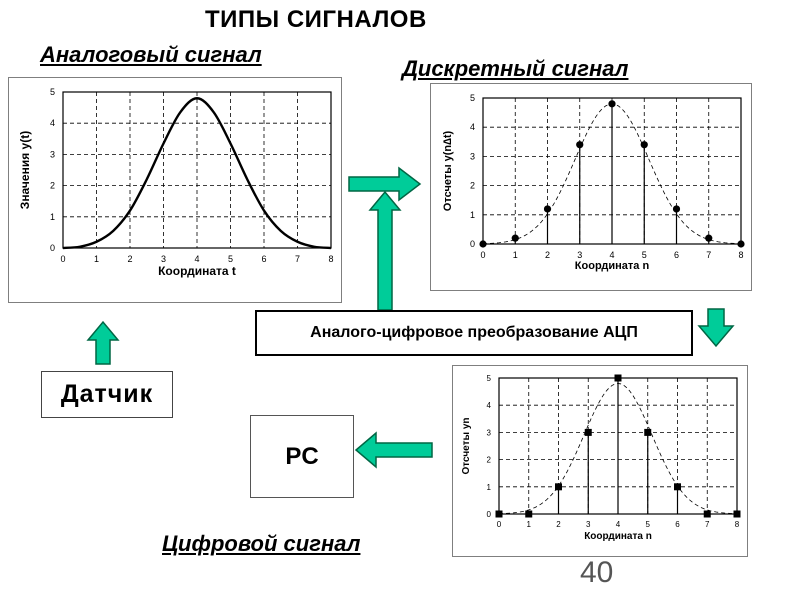  Describe the element at coordinates (601, 458) in the screenshot. I see `digital-chart: 0 1 2 3 4 5 6 7 8 0 1 2 3 4 5 Координата n Отсчеты yn` at that location.